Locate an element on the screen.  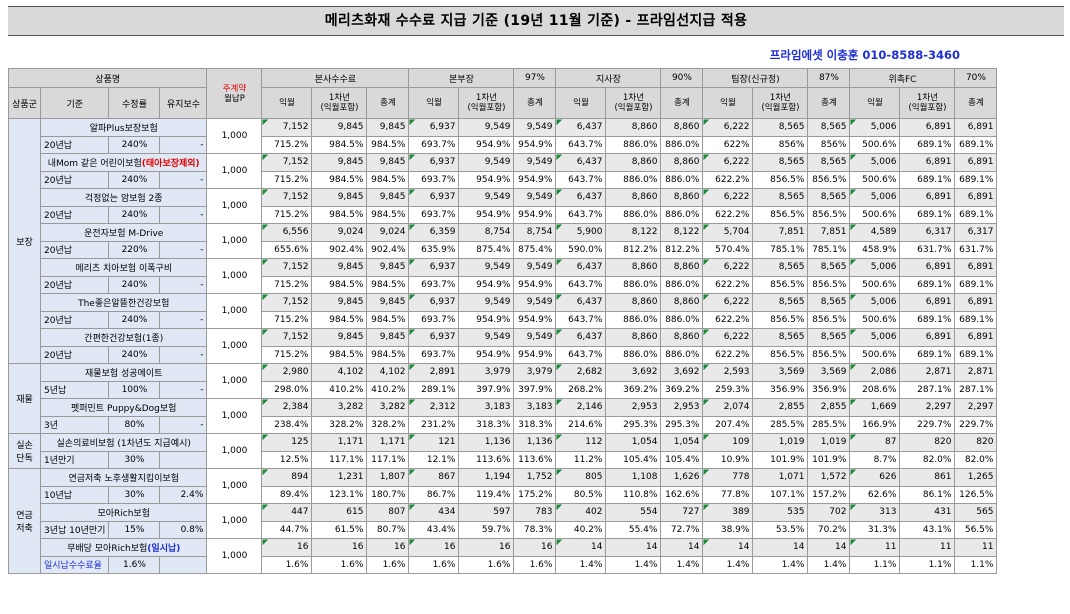
collection-rate: 80% is located at coordinates (134, 424).